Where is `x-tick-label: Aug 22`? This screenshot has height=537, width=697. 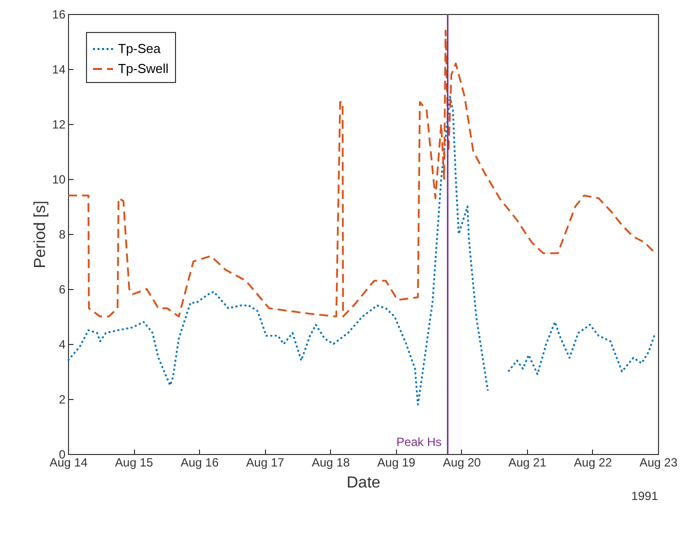 x-tick-label: Aug 22 is located at coordinates (593, 463).